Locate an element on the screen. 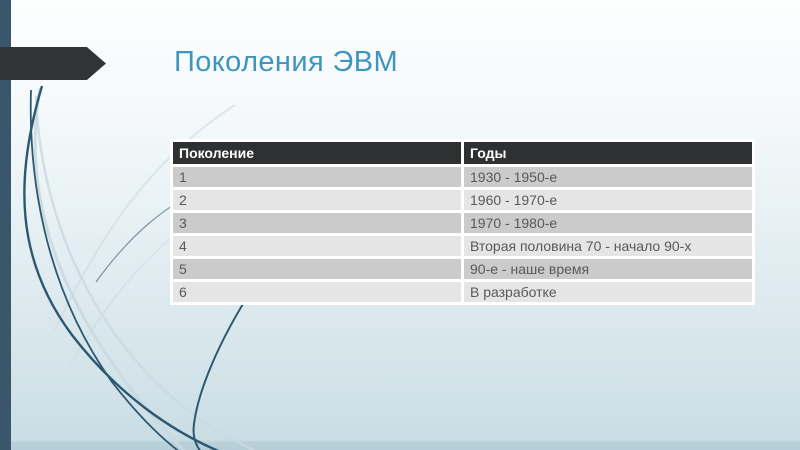  left-accent-bar is located at coordinates (5, 225).